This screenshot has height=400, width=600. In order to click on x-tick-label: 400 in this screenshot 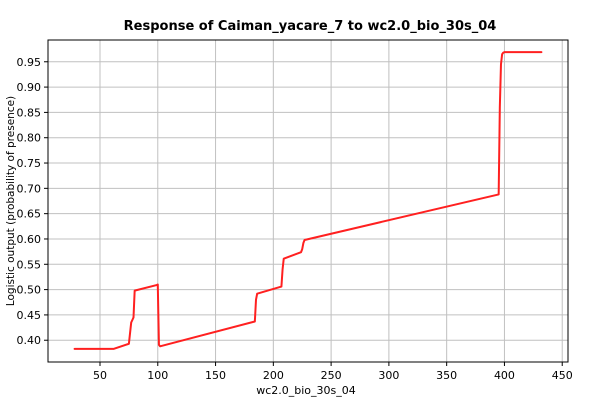, I will do `click(504, 375)`.